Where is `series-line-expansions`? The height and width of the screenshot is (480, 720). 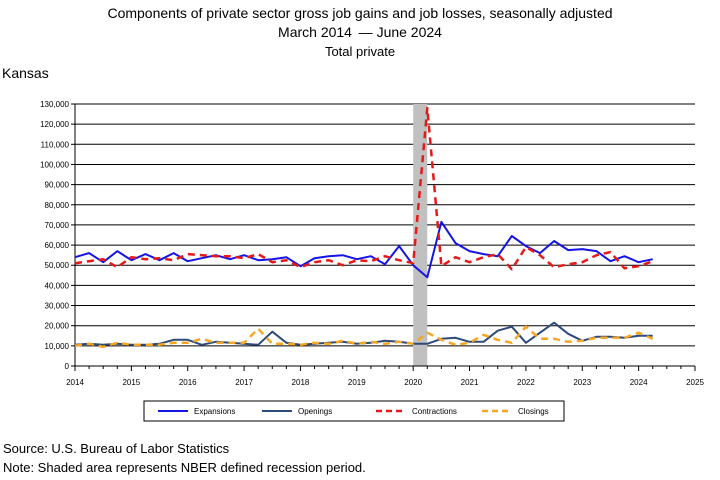
series-line-expansions is located at coordinates (363, 249).